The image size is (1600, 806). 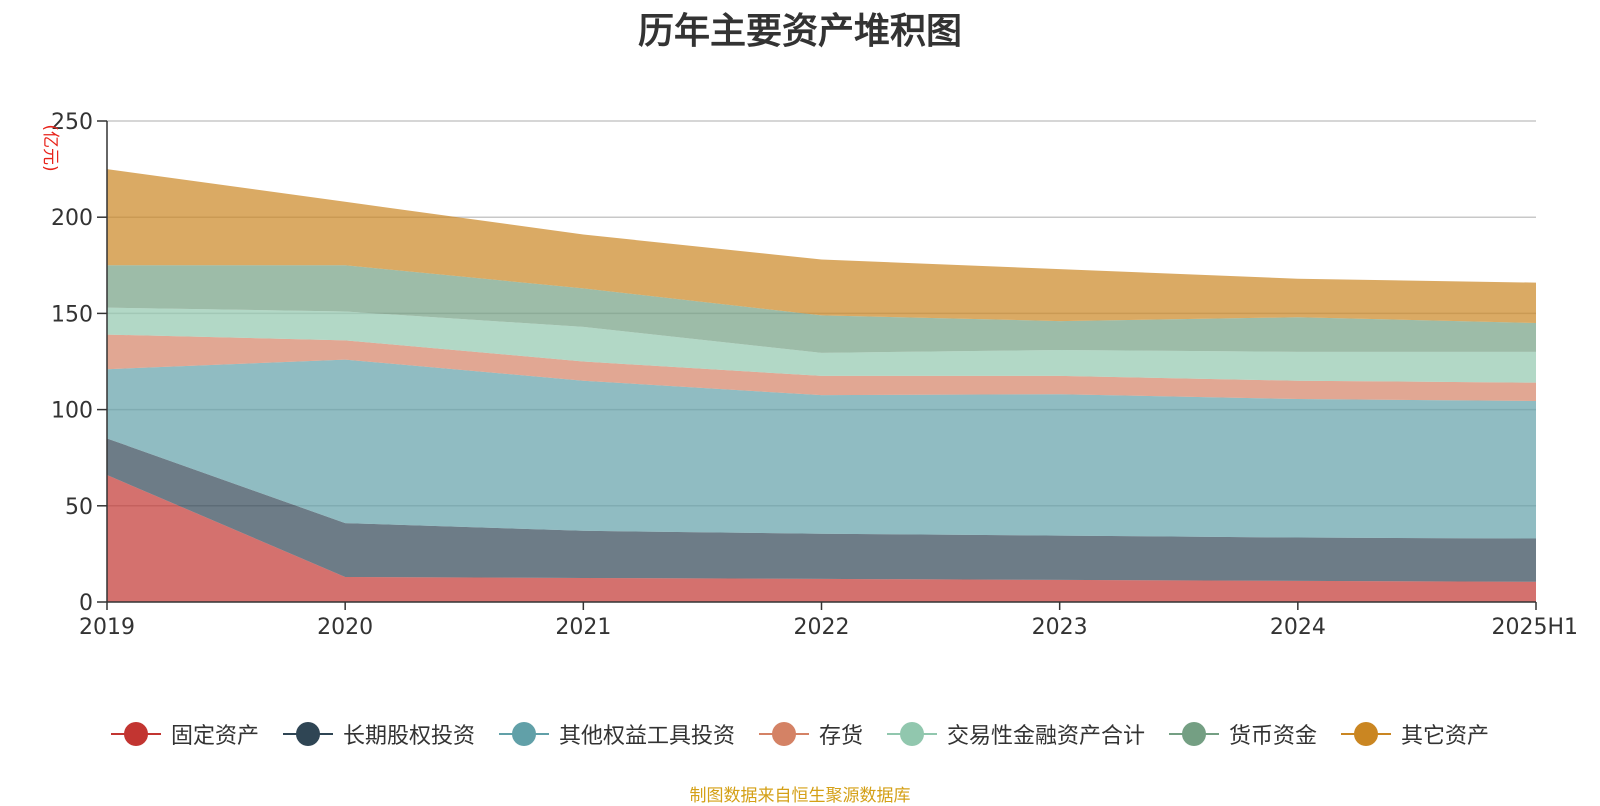 I want to click on legend-label: 存货, so click(x=840, y=736).